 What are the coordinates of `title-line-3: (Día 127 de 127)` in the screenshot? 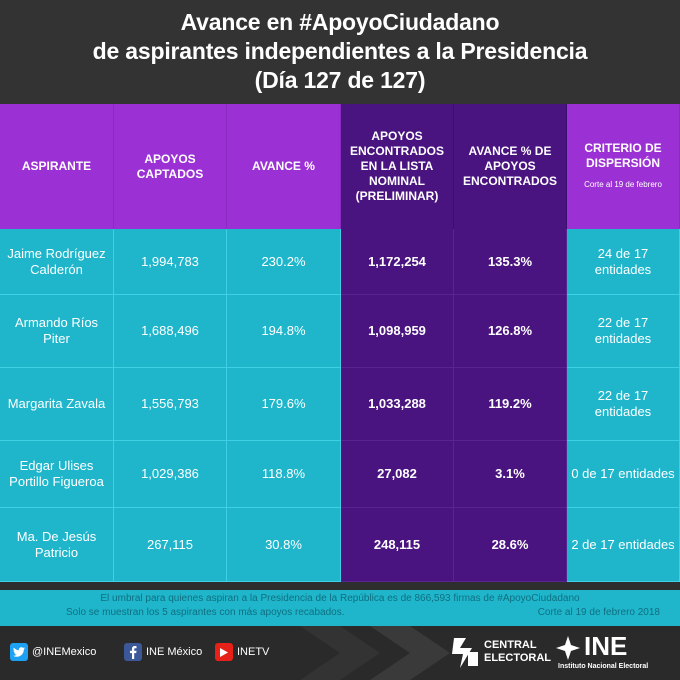 It's located at (340, 80).